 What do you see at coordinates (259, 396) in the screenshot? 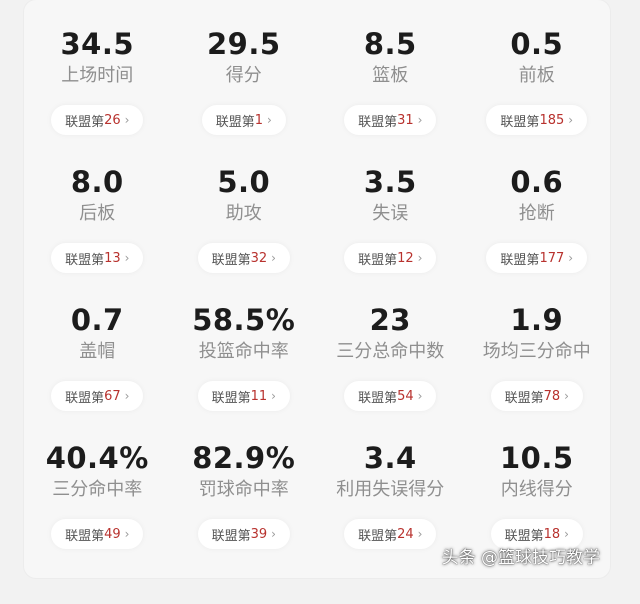
I see `rank-number: 11` at bounding box center [259, 396].